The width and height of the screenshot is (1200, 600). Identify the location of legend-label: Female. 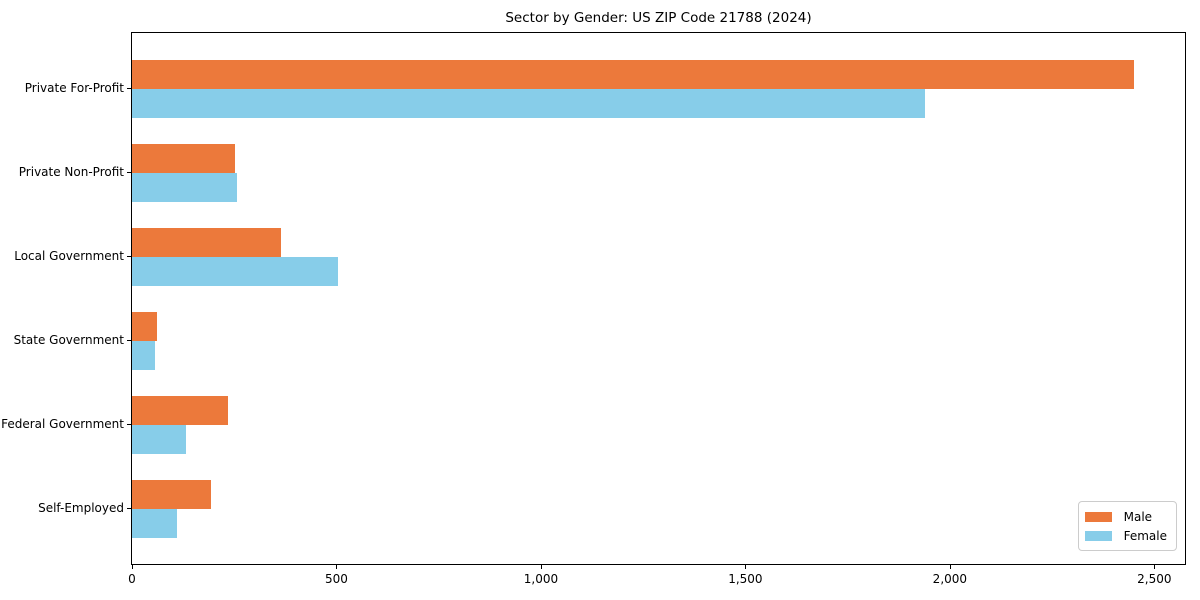
(1145, 535).